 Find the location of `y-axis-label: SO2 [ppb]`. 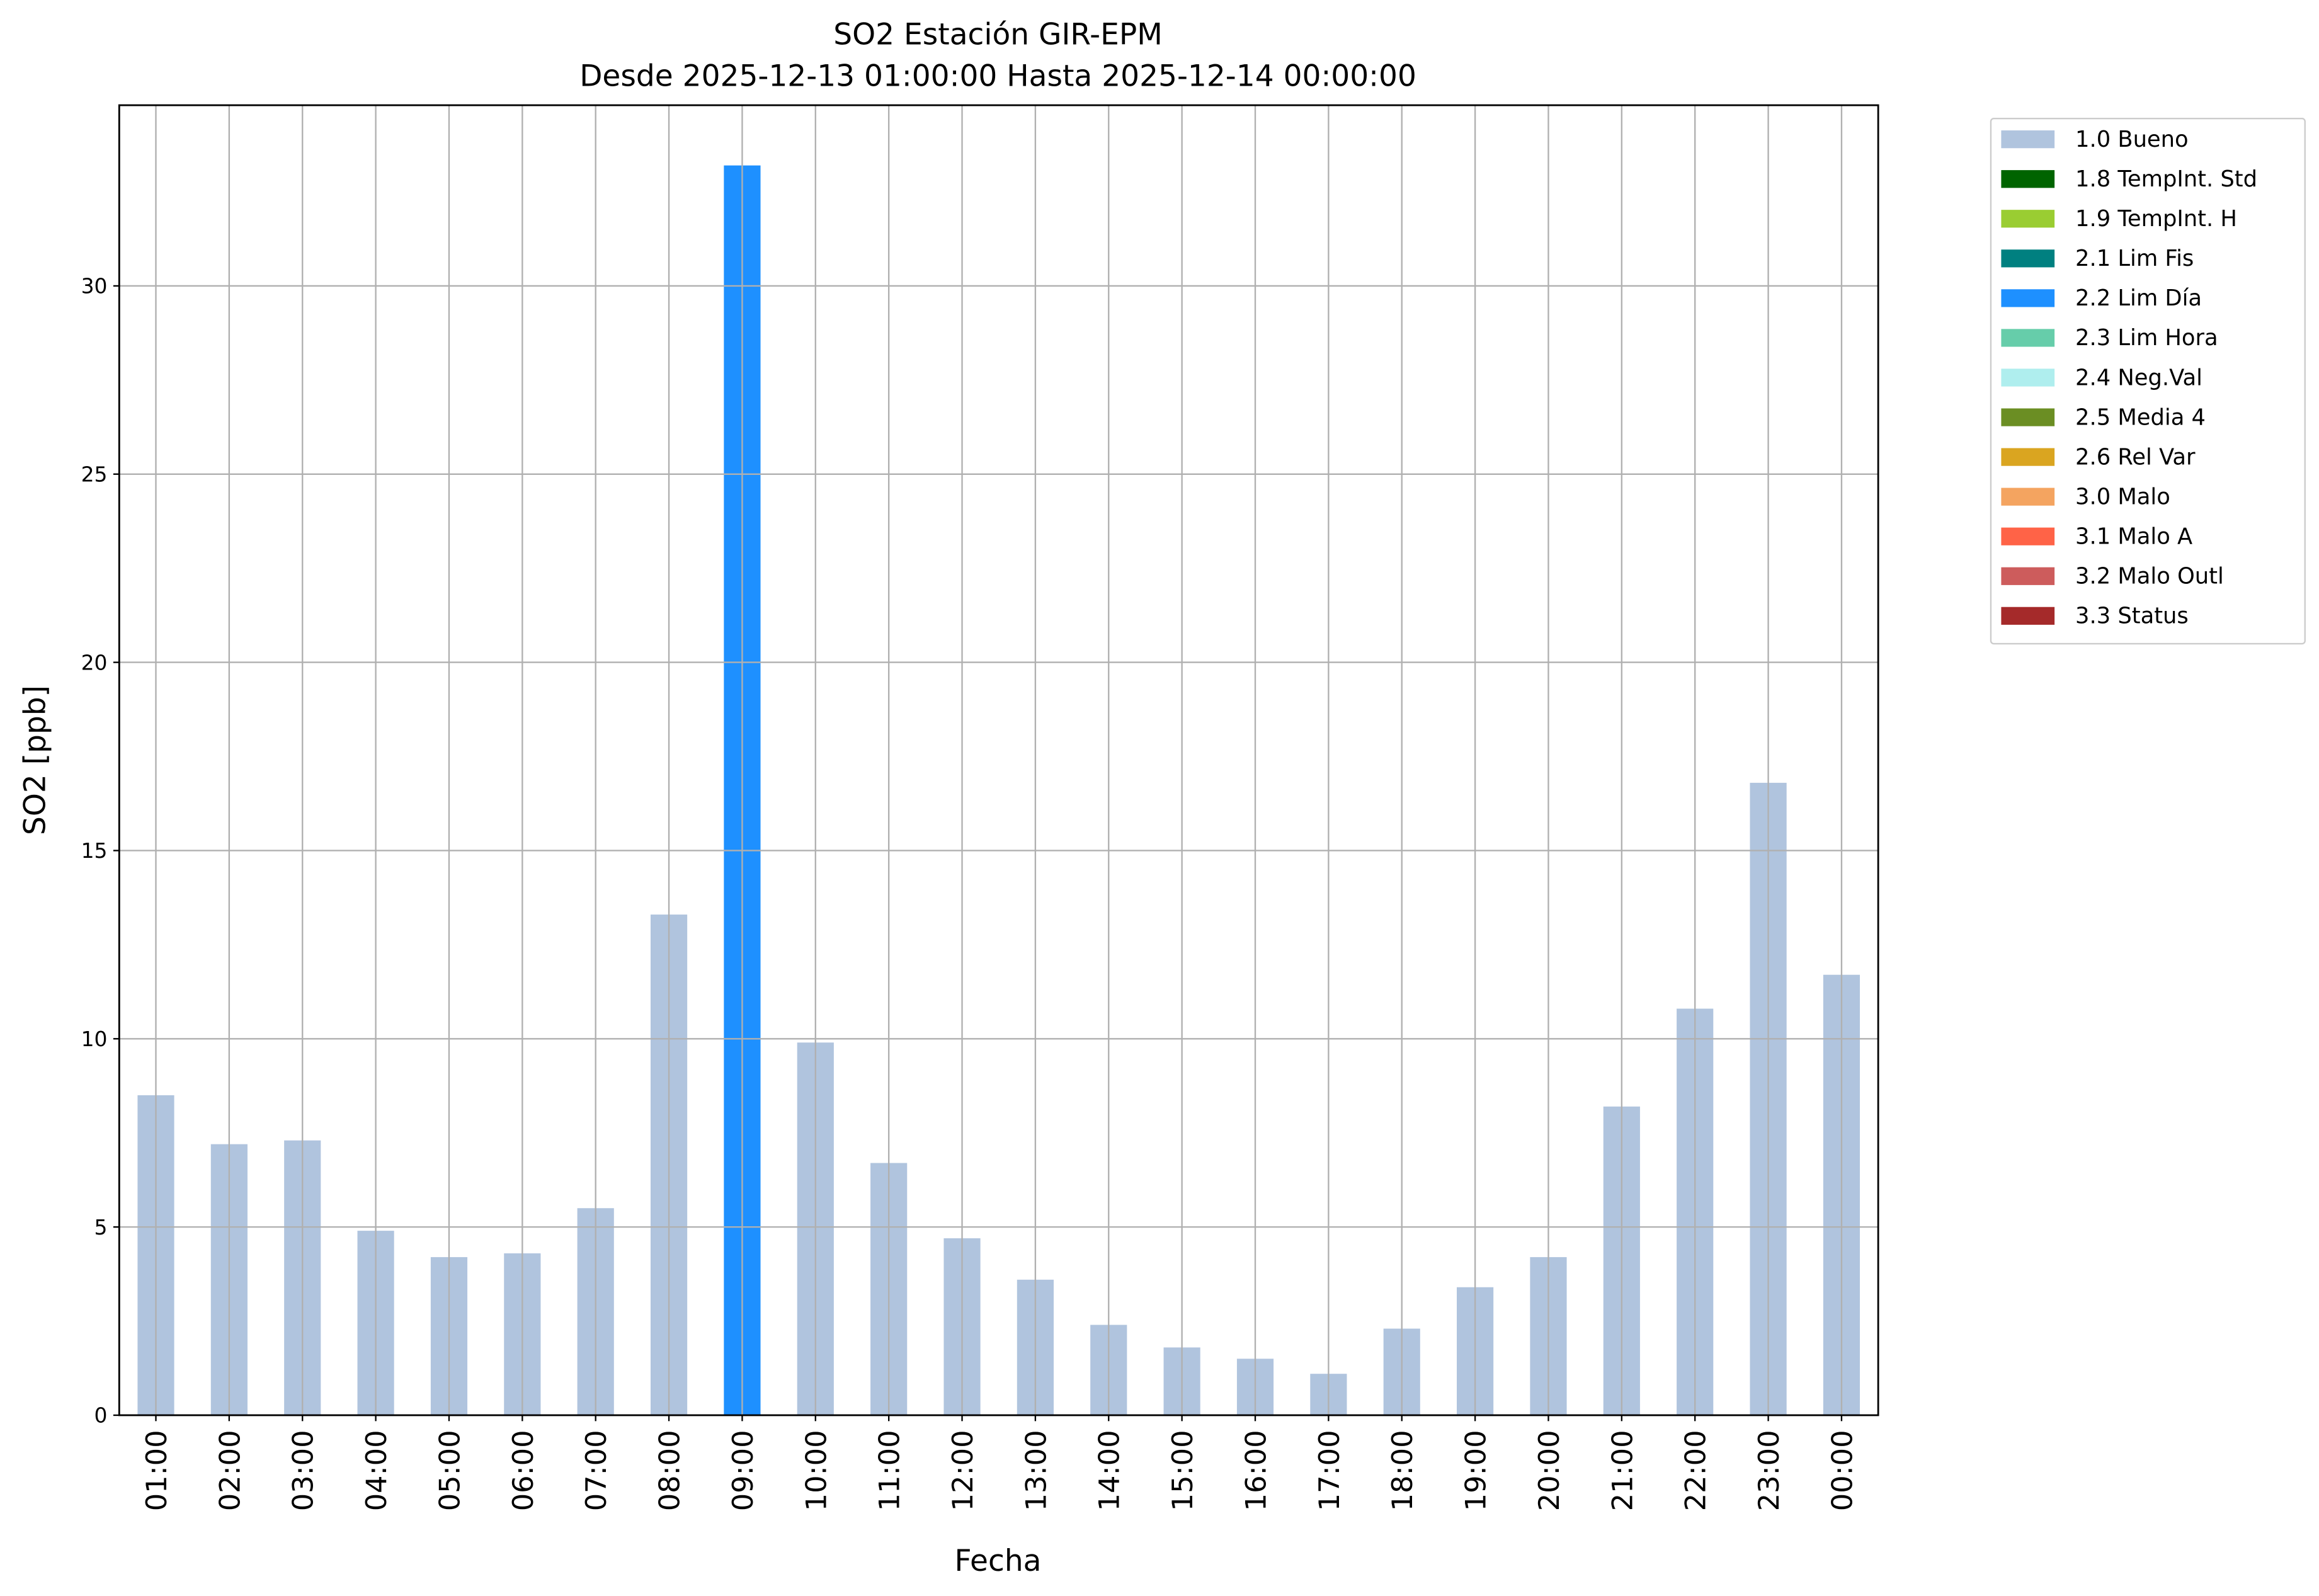

y-axis-label: SO2 [ppb] is located at coordinates (35, 760).